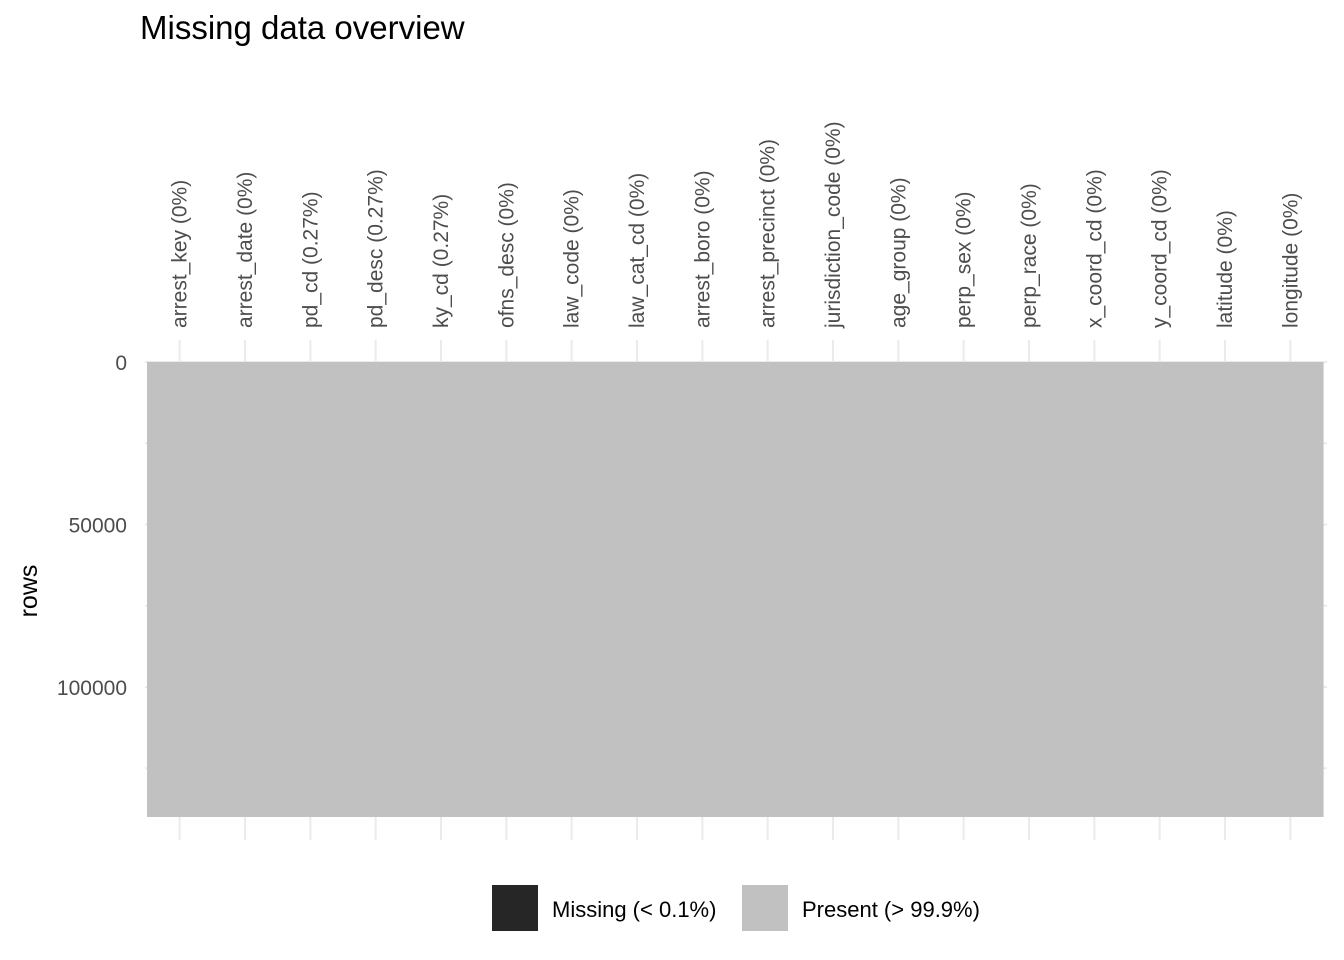  Describe the element at coordinates (891, 909) in the screenshot. I see `legend-label-1: Present (> 99.9%)` at that location.